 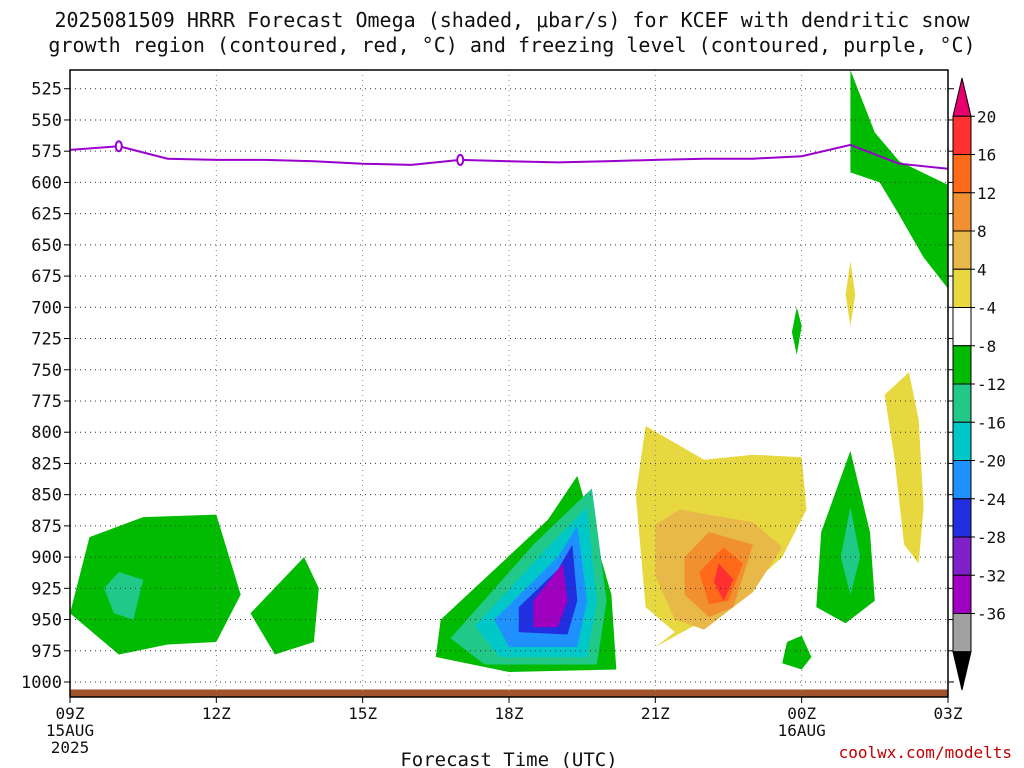 I want to click on colorbar-label: -8, so click(x=986, y=346).